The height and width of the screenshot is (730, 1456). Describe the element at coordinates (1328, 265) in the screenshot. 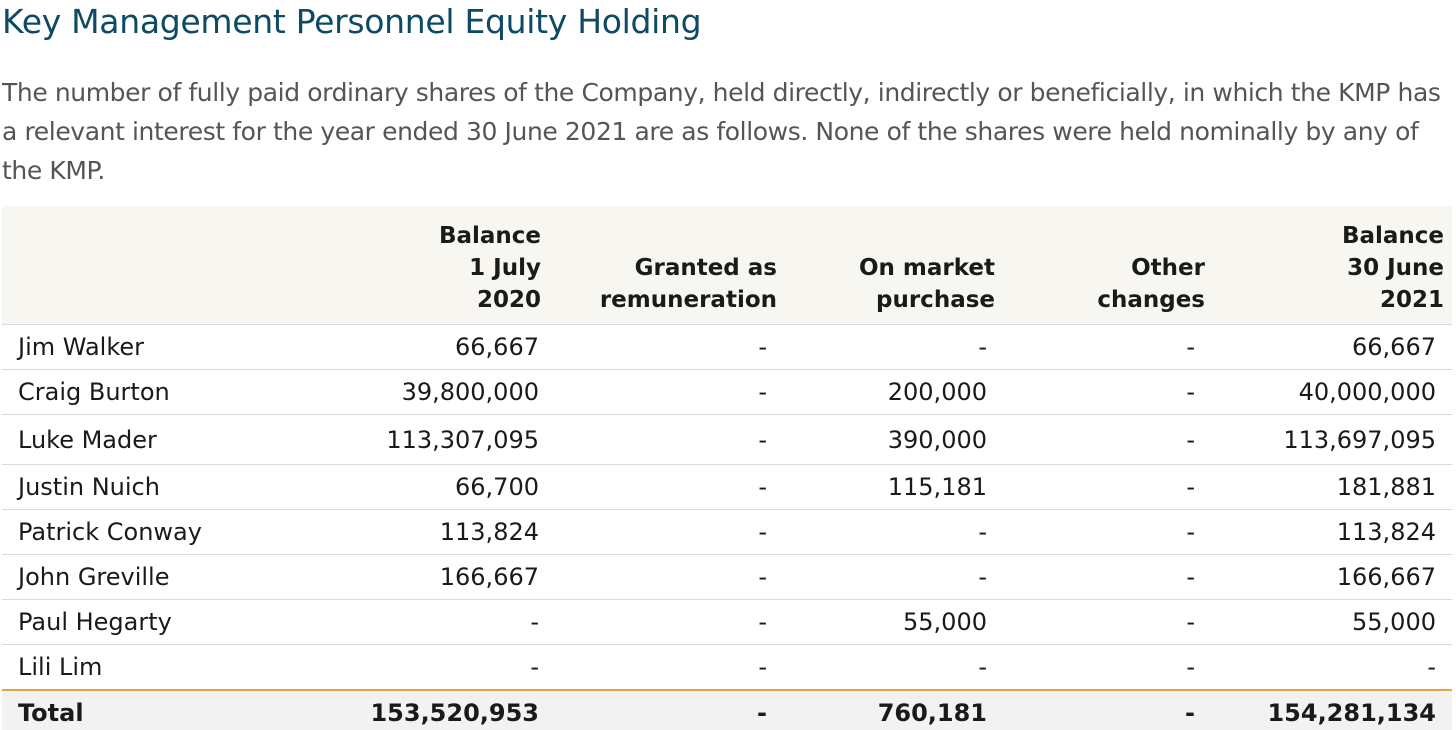

I see `header-balance-end: Balance 30 June 2021` at that location.